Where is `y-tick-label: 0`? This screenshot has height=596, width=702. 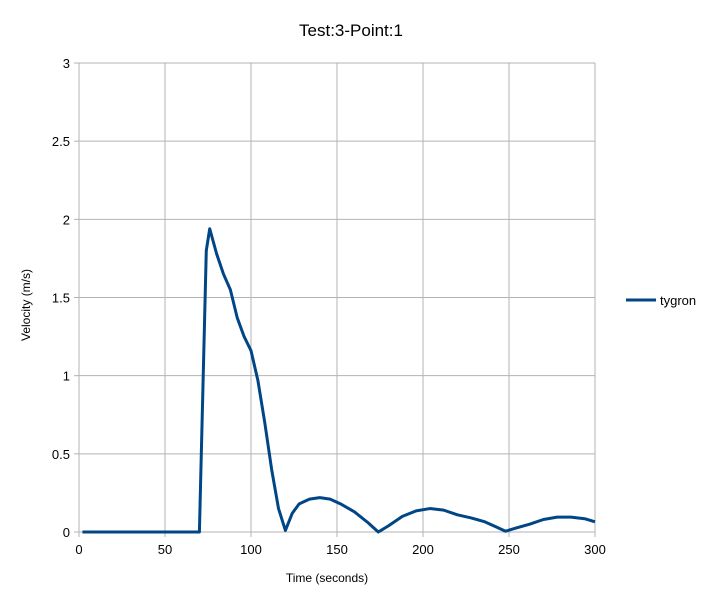
y-tick-label: 0 is located at coordinates (66, 532).